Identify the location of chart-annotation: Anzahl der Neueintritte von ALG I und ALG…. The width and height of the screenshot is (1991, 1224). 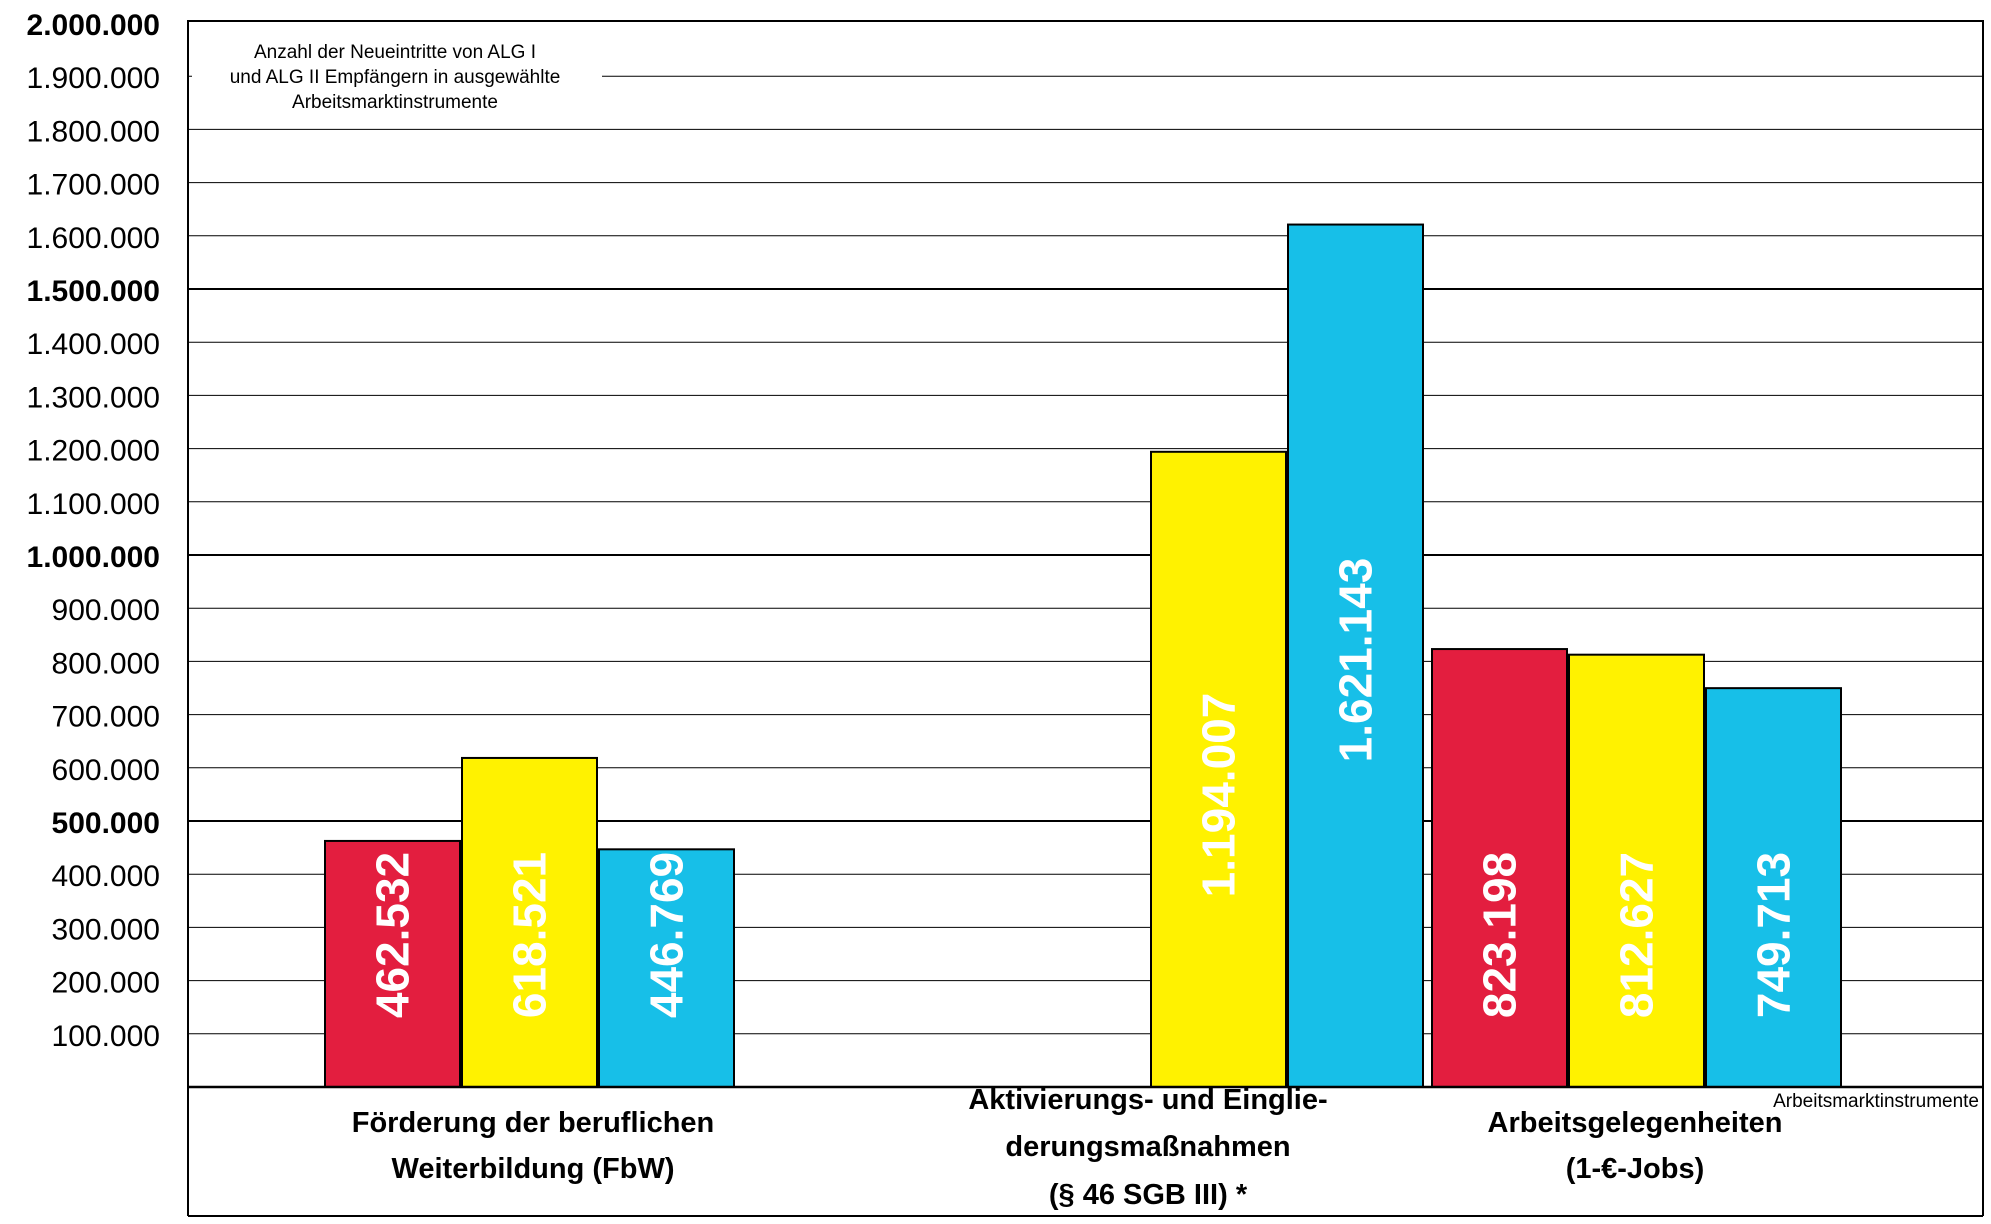
(397, 78).